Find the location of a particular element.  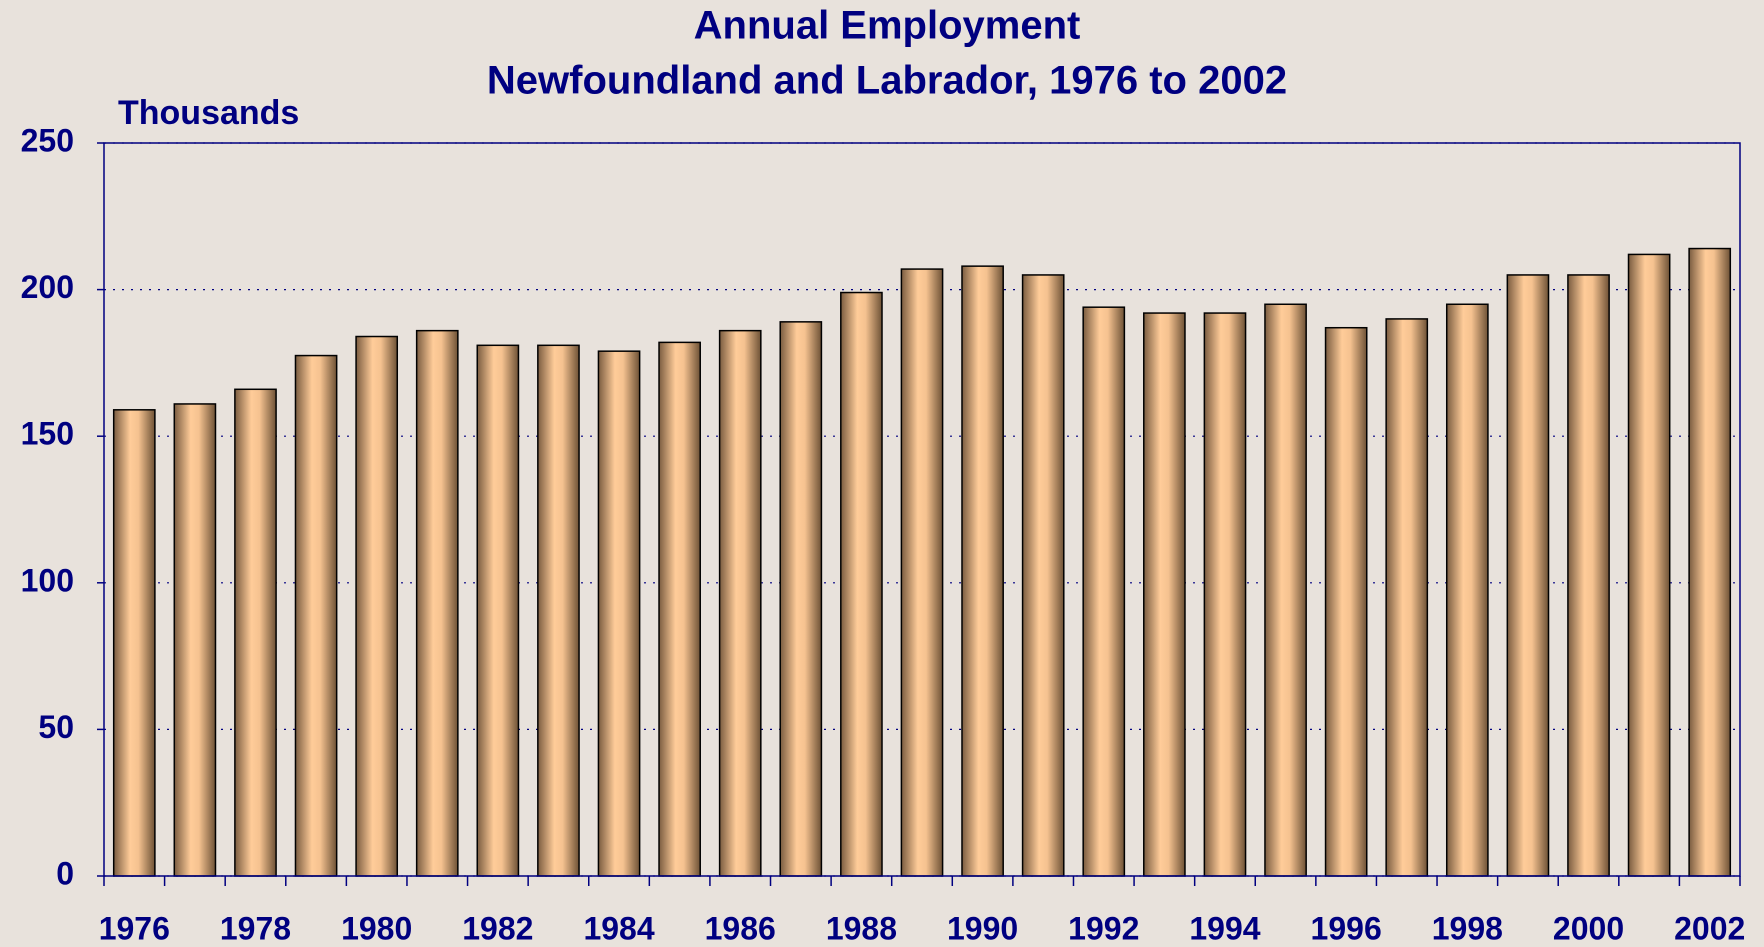

x-tick-label: 1984 is located at coordinates (618, 928).